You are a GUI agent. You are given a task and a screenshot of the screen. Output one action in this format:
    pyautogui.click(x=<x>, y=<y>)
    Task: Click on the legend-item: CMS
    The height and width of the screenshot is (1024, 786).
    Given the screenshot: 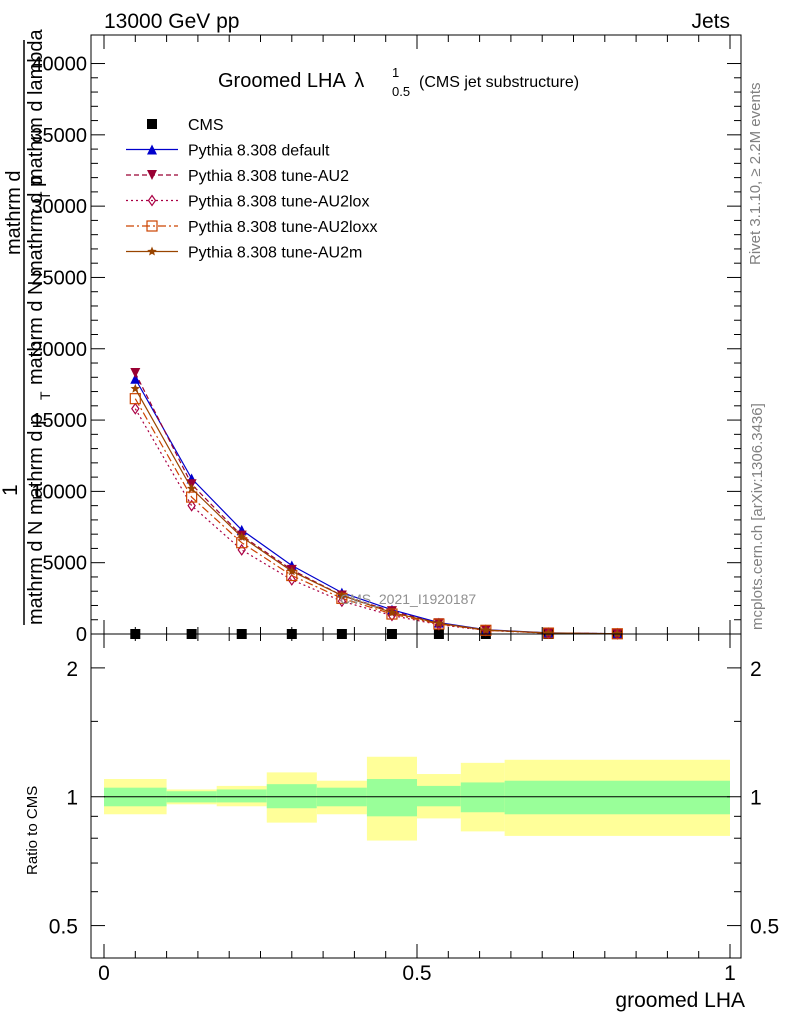 What is the action you would take?
    pyautogui.click(x=185, y=125)
    